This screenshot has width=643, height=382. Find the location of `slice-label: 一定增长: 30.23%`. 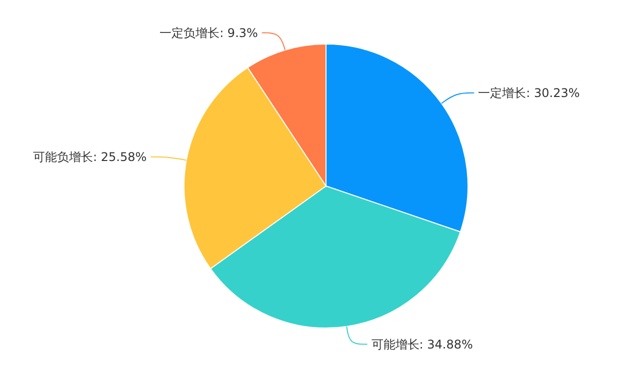

slice-label: 一定增长: 30.23% is located at coordinates (529, 93).